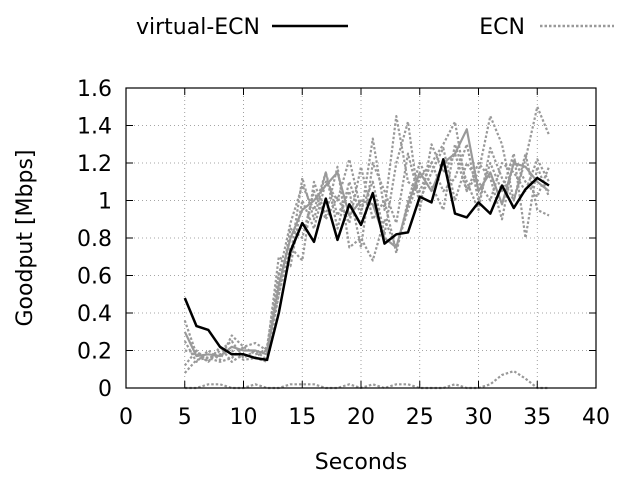 The width and height of the screenshot is (640, 480). Describe the element at coordinates (105, 202) in the screenshot. I see `y-tick-label: 1` at that location.